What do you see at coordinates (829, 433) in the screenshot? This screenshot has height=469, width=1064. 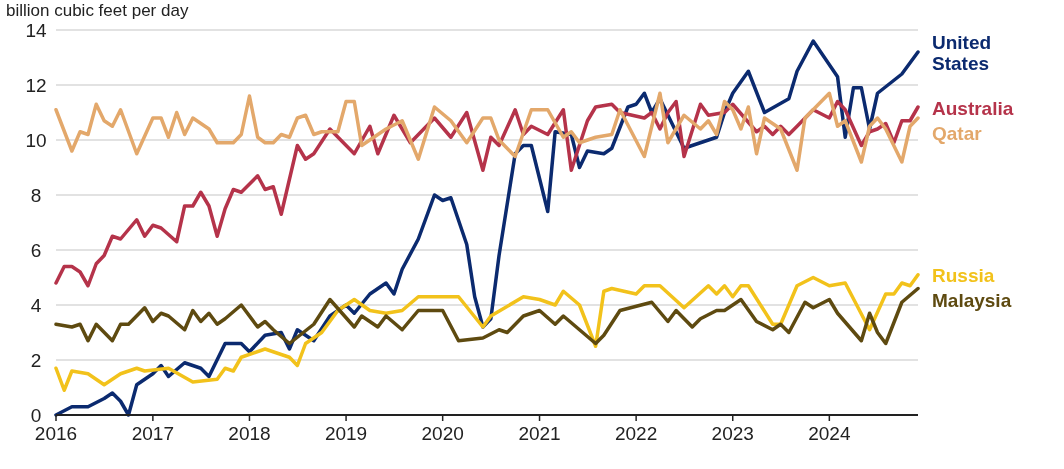 I see `x-tick-label: 2024` at bounding box center [829, 433].